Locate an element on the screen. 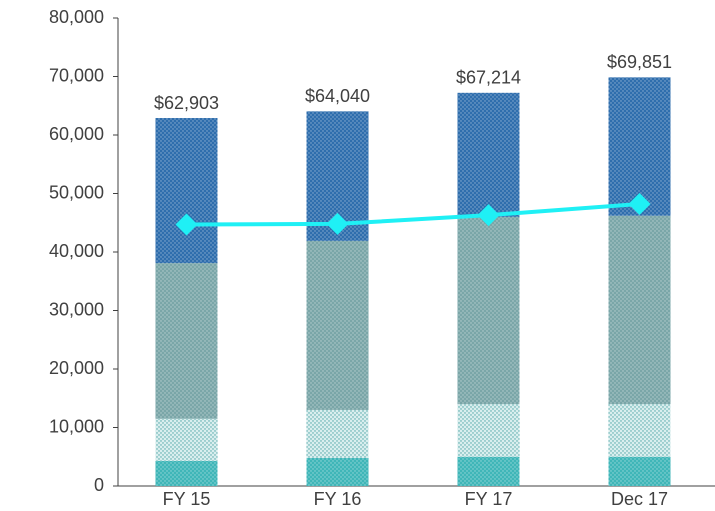 This screenshot has width=715, height=511. y-tick-label: 60,000 is located at coordinates (76, 134).